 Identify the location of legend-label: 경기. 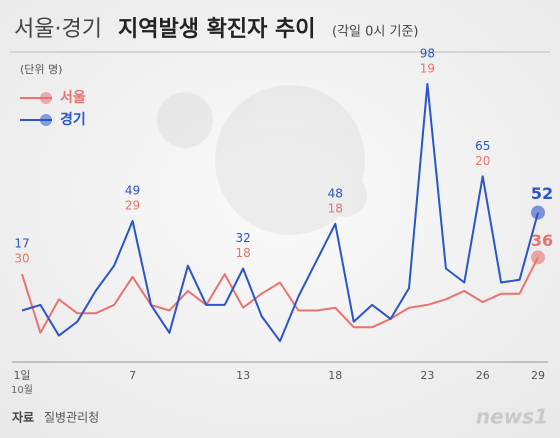
(73, 119).